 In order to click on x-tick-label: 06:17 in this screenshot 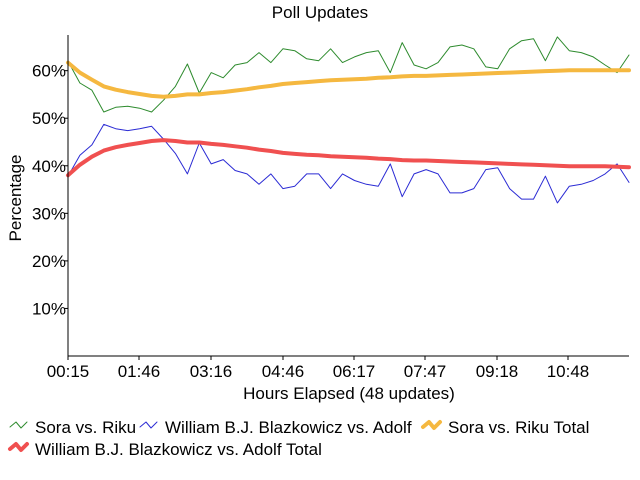, I will do `click(354, 371)`.